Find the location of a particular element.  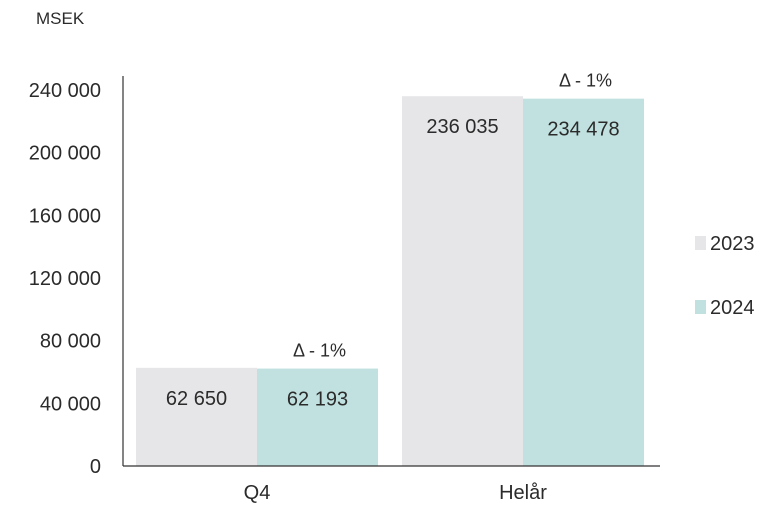

legend-label: 2023 is located at coordinates (732, 244).